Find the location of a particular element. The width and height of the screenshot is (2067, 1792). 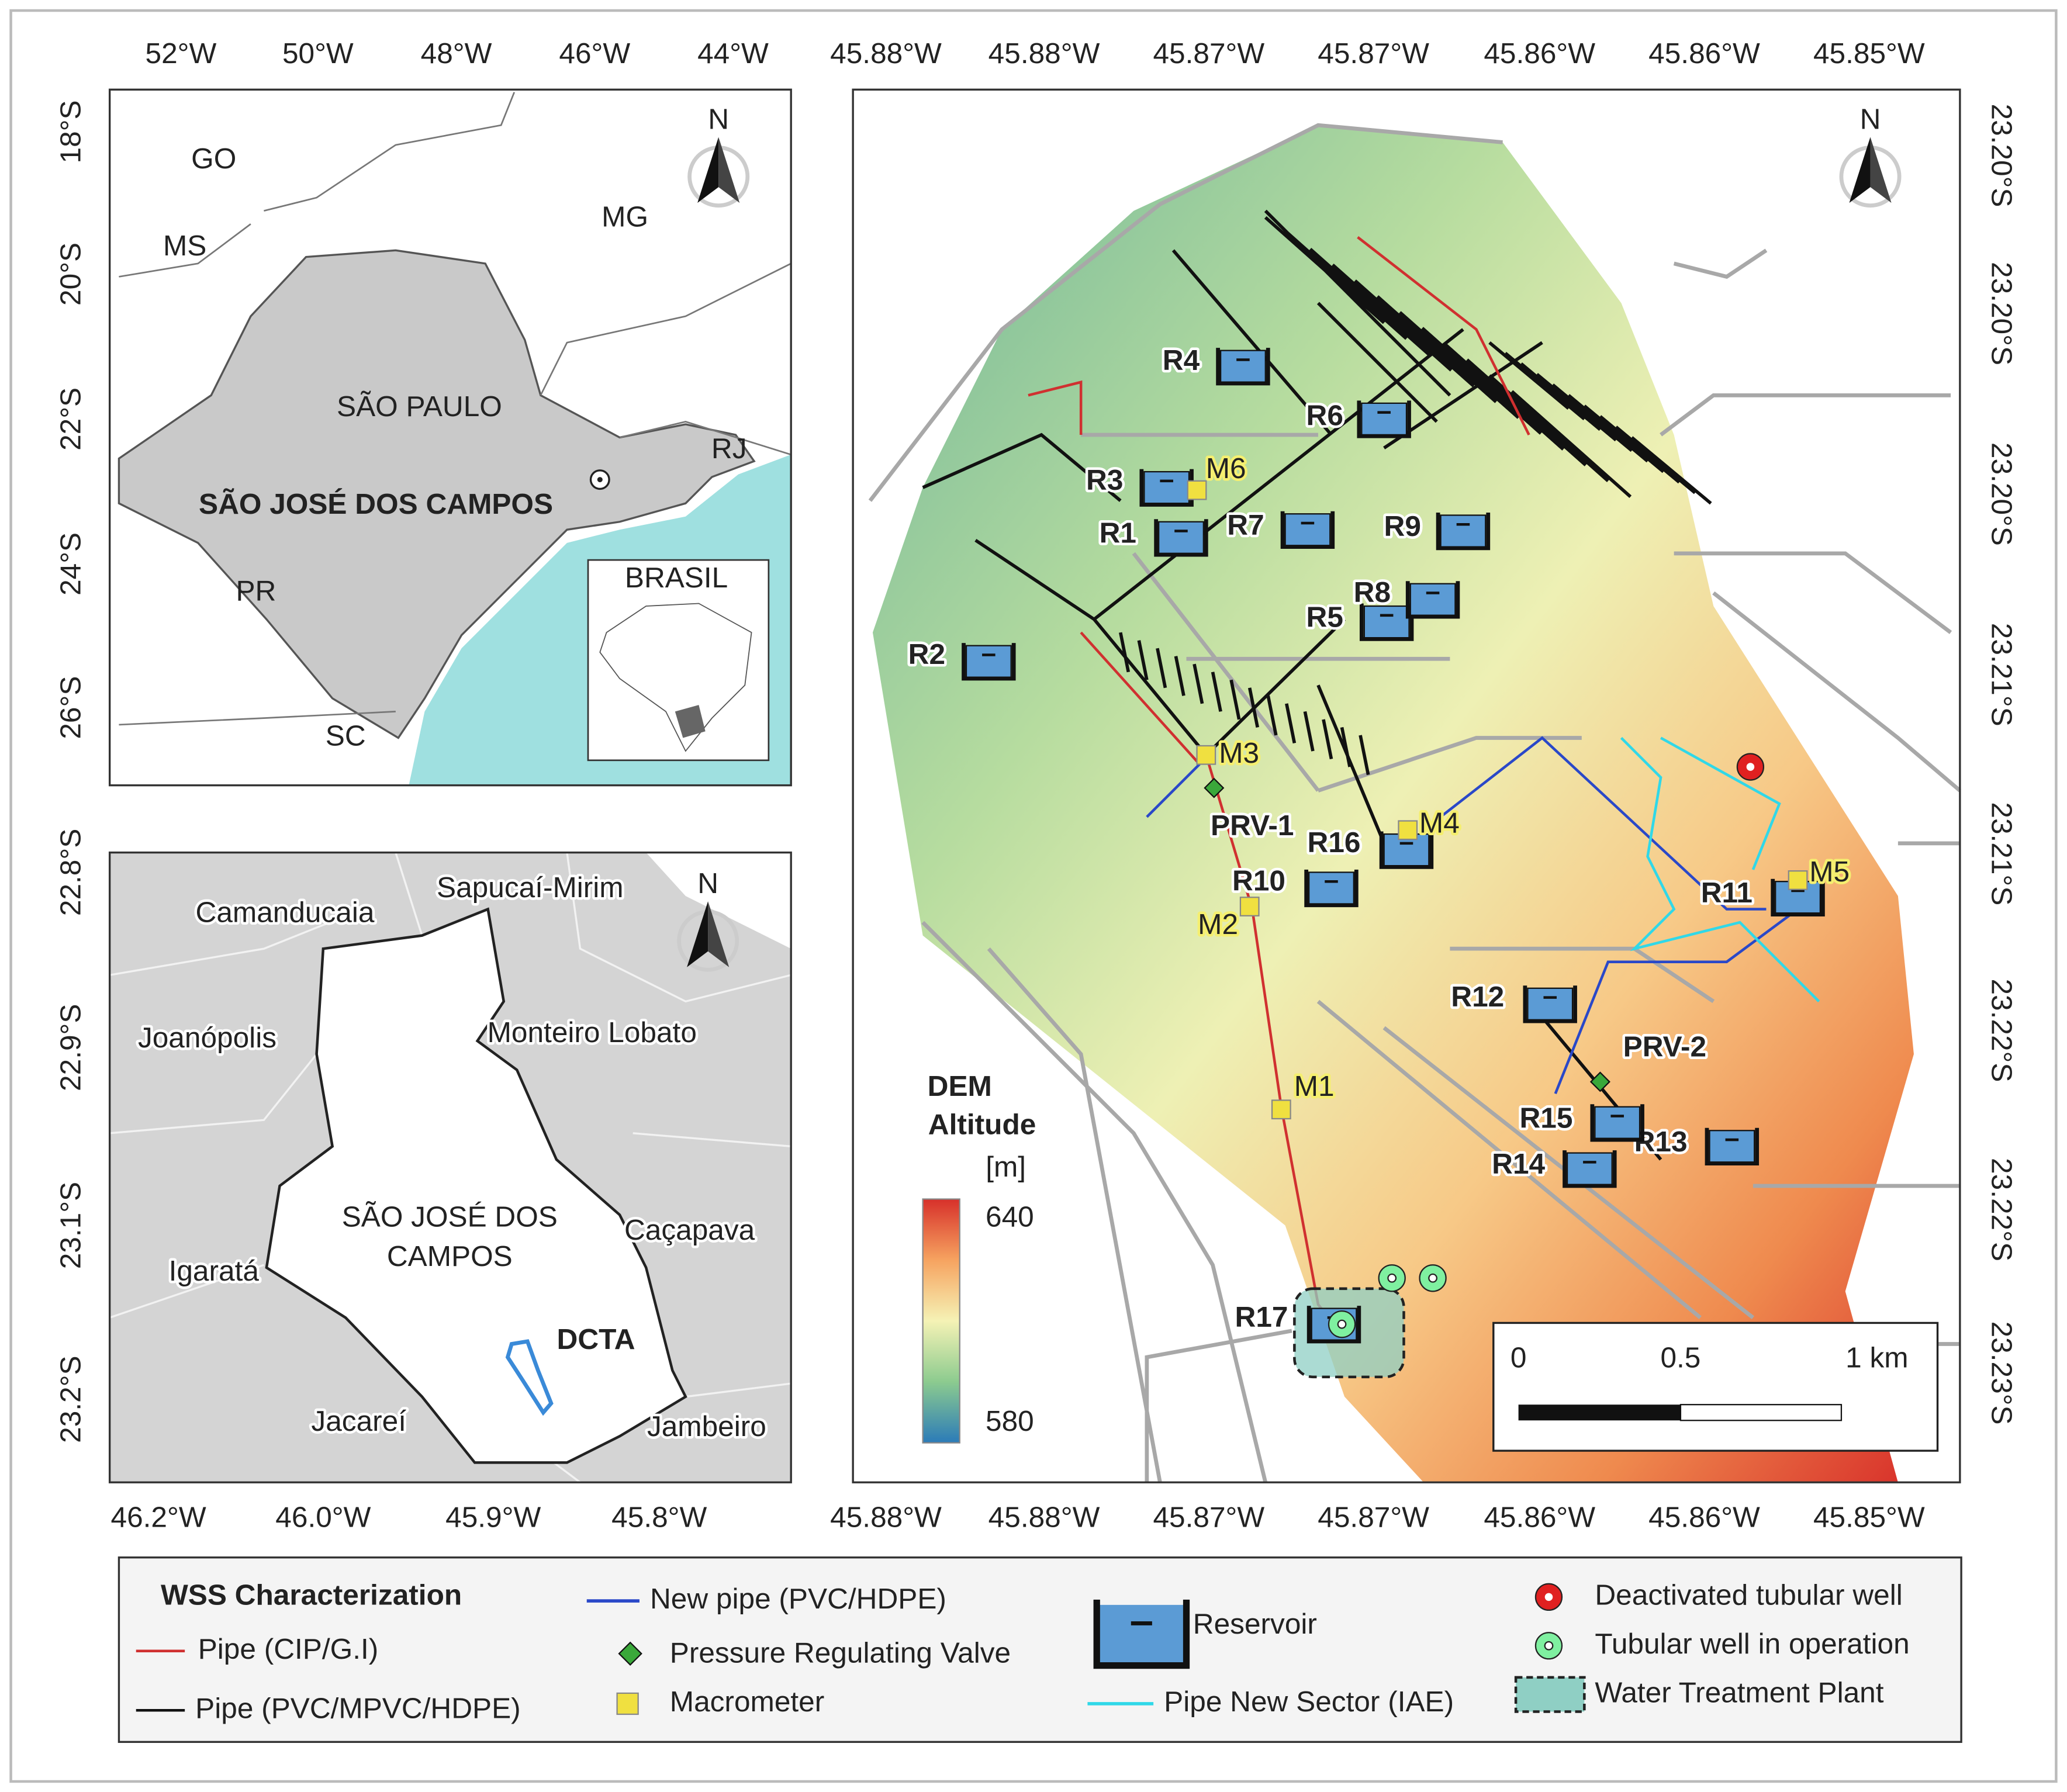

well-deactivated-dot is located at coordinates (1750, 767).